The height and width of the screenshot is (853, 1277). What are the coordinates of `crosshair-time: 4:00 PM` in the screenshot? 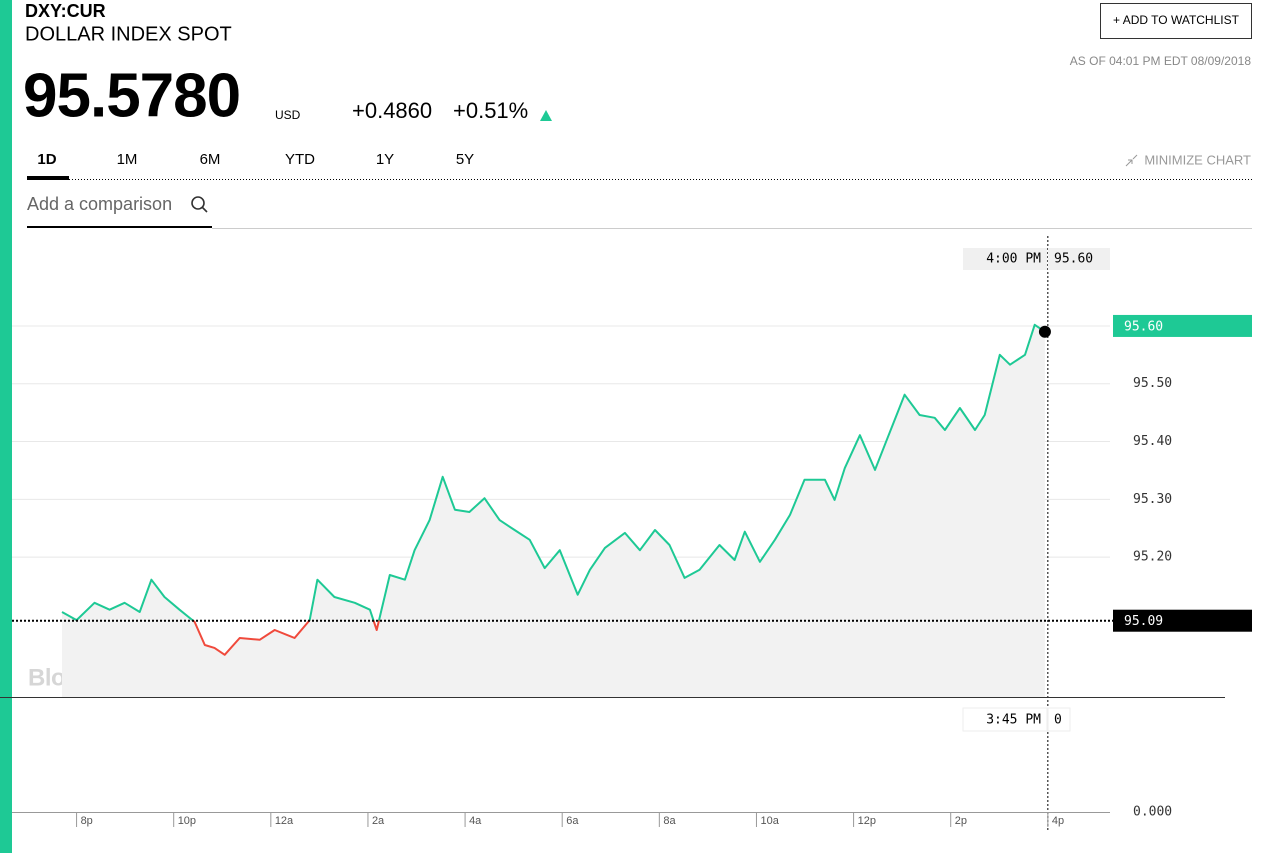 It's located at (1013, 259).